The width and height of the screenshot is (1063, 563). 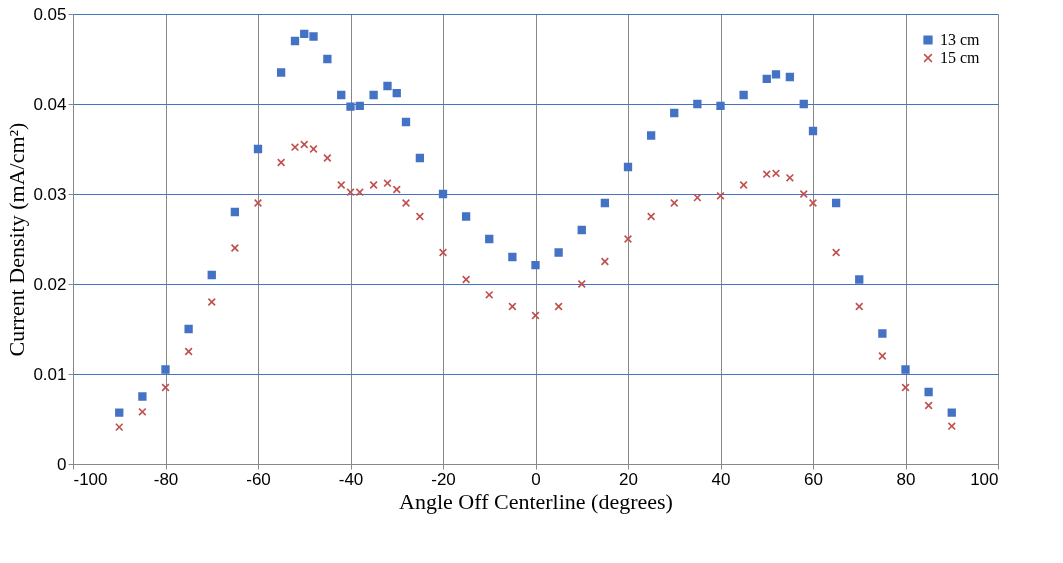 What do you see at coordinates (90, 479) in the screenshot?
I see `x-tick-label: -100` at bounding box center [90, 479].